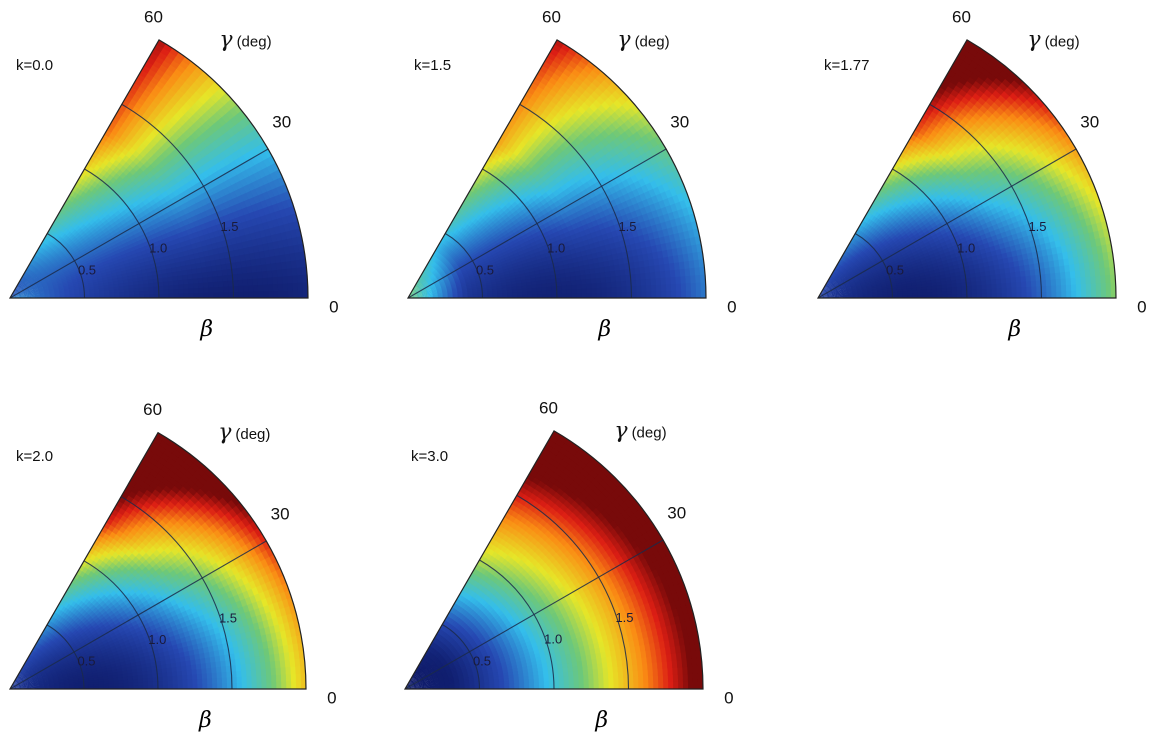 The image size is (1153, 734). What do you see at coordinates (846, 65) in the screenshot?
I see `panel-title: k=1.77` at bounding box center [846, 65].